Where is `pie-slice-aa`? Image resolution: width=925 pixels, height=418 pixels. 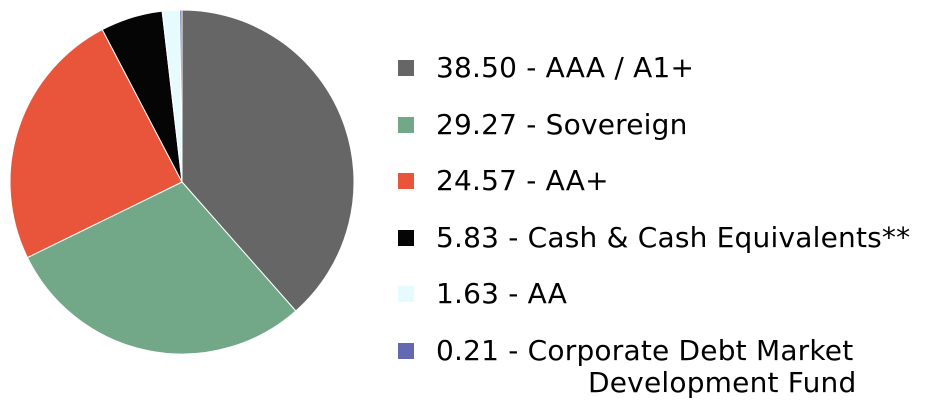 pie-slice-aa is located at coordinates (96, 143).